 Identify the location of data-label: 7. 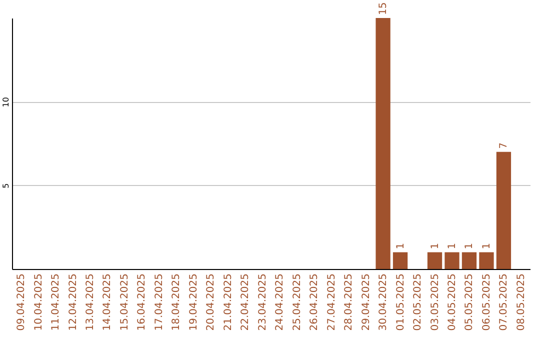
(504, 145).